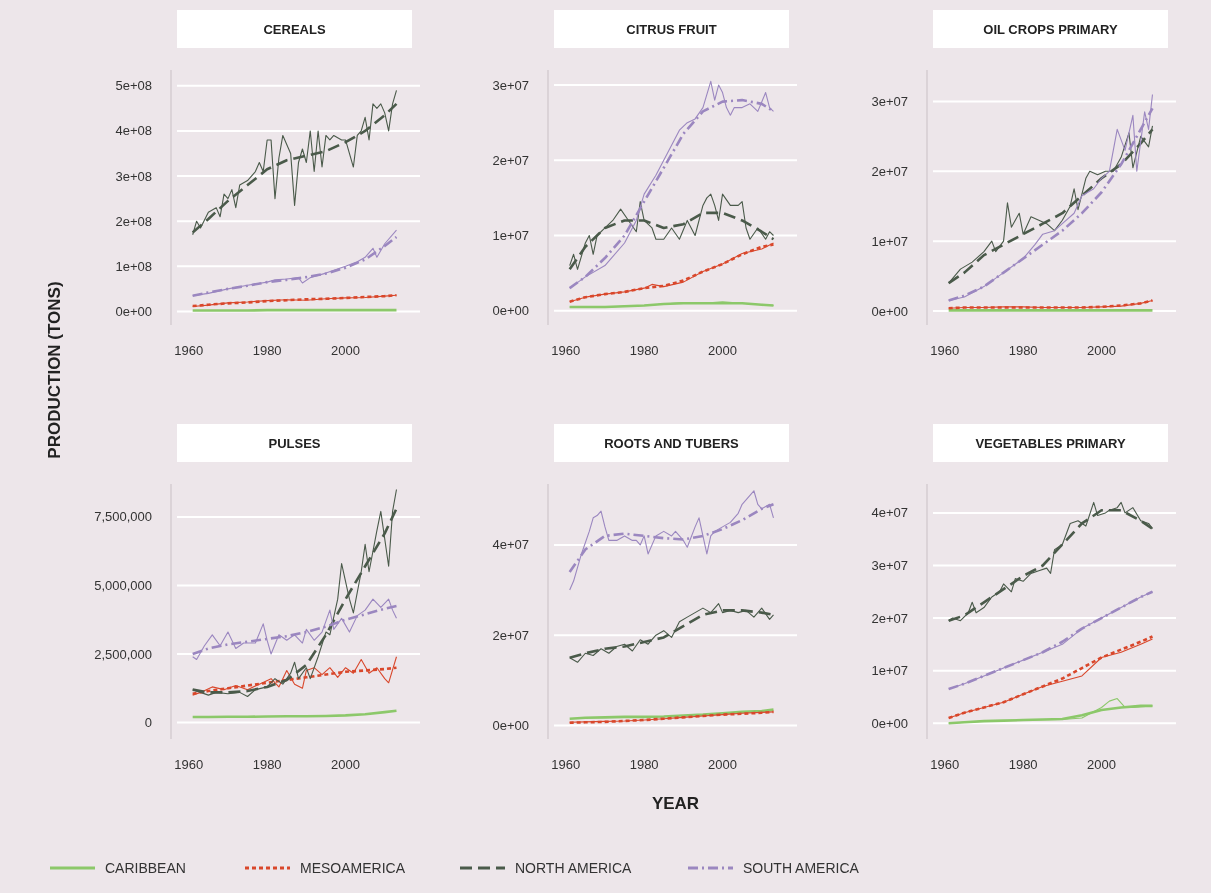 This screenshot has width=1211, height=893. Describe the element at coordinates (801, 867) in the screenshot. I see `legend-label: SOUTH AMERICA` at that location.